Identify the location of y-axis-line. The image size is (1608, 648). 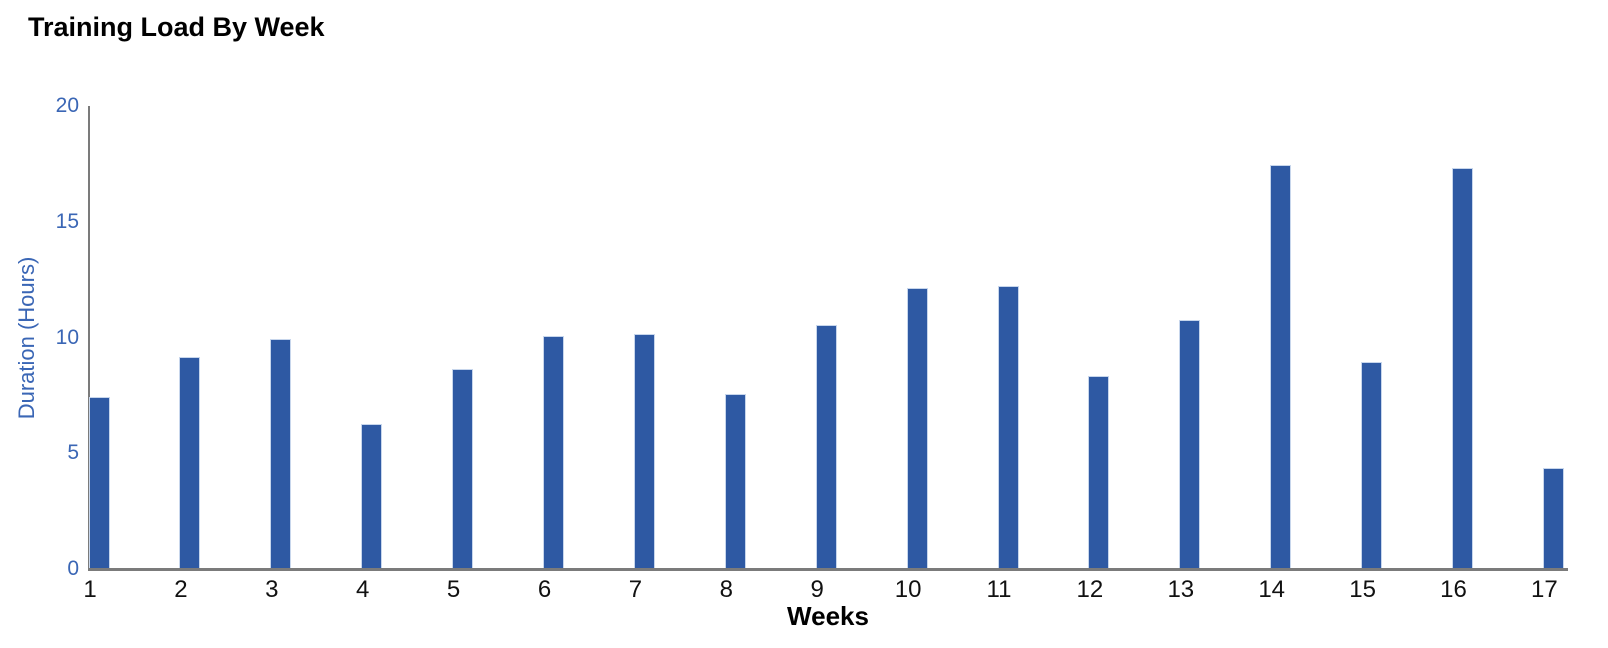
(89, 338).